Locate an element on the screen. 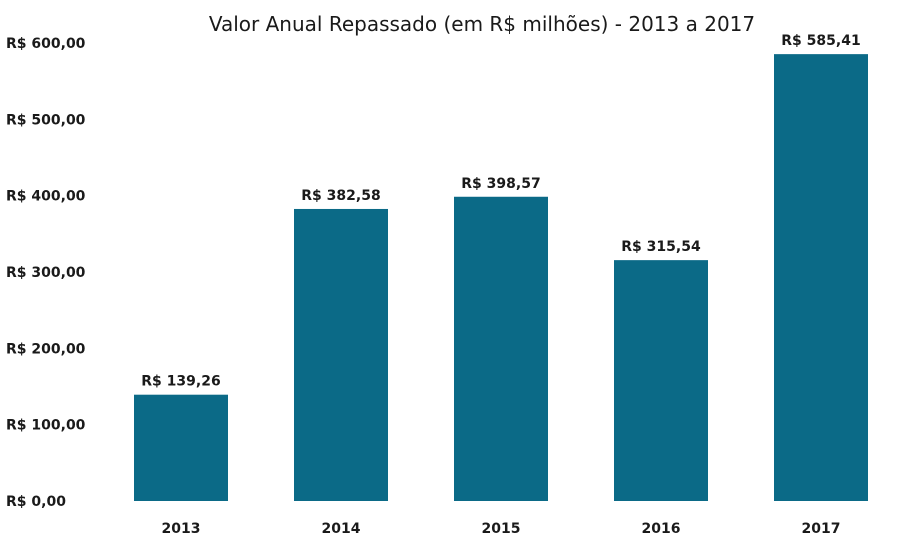 Image resolution: width=900 pixels, height=543 pixels. bar-2015 is located at coordinates (501, 348).